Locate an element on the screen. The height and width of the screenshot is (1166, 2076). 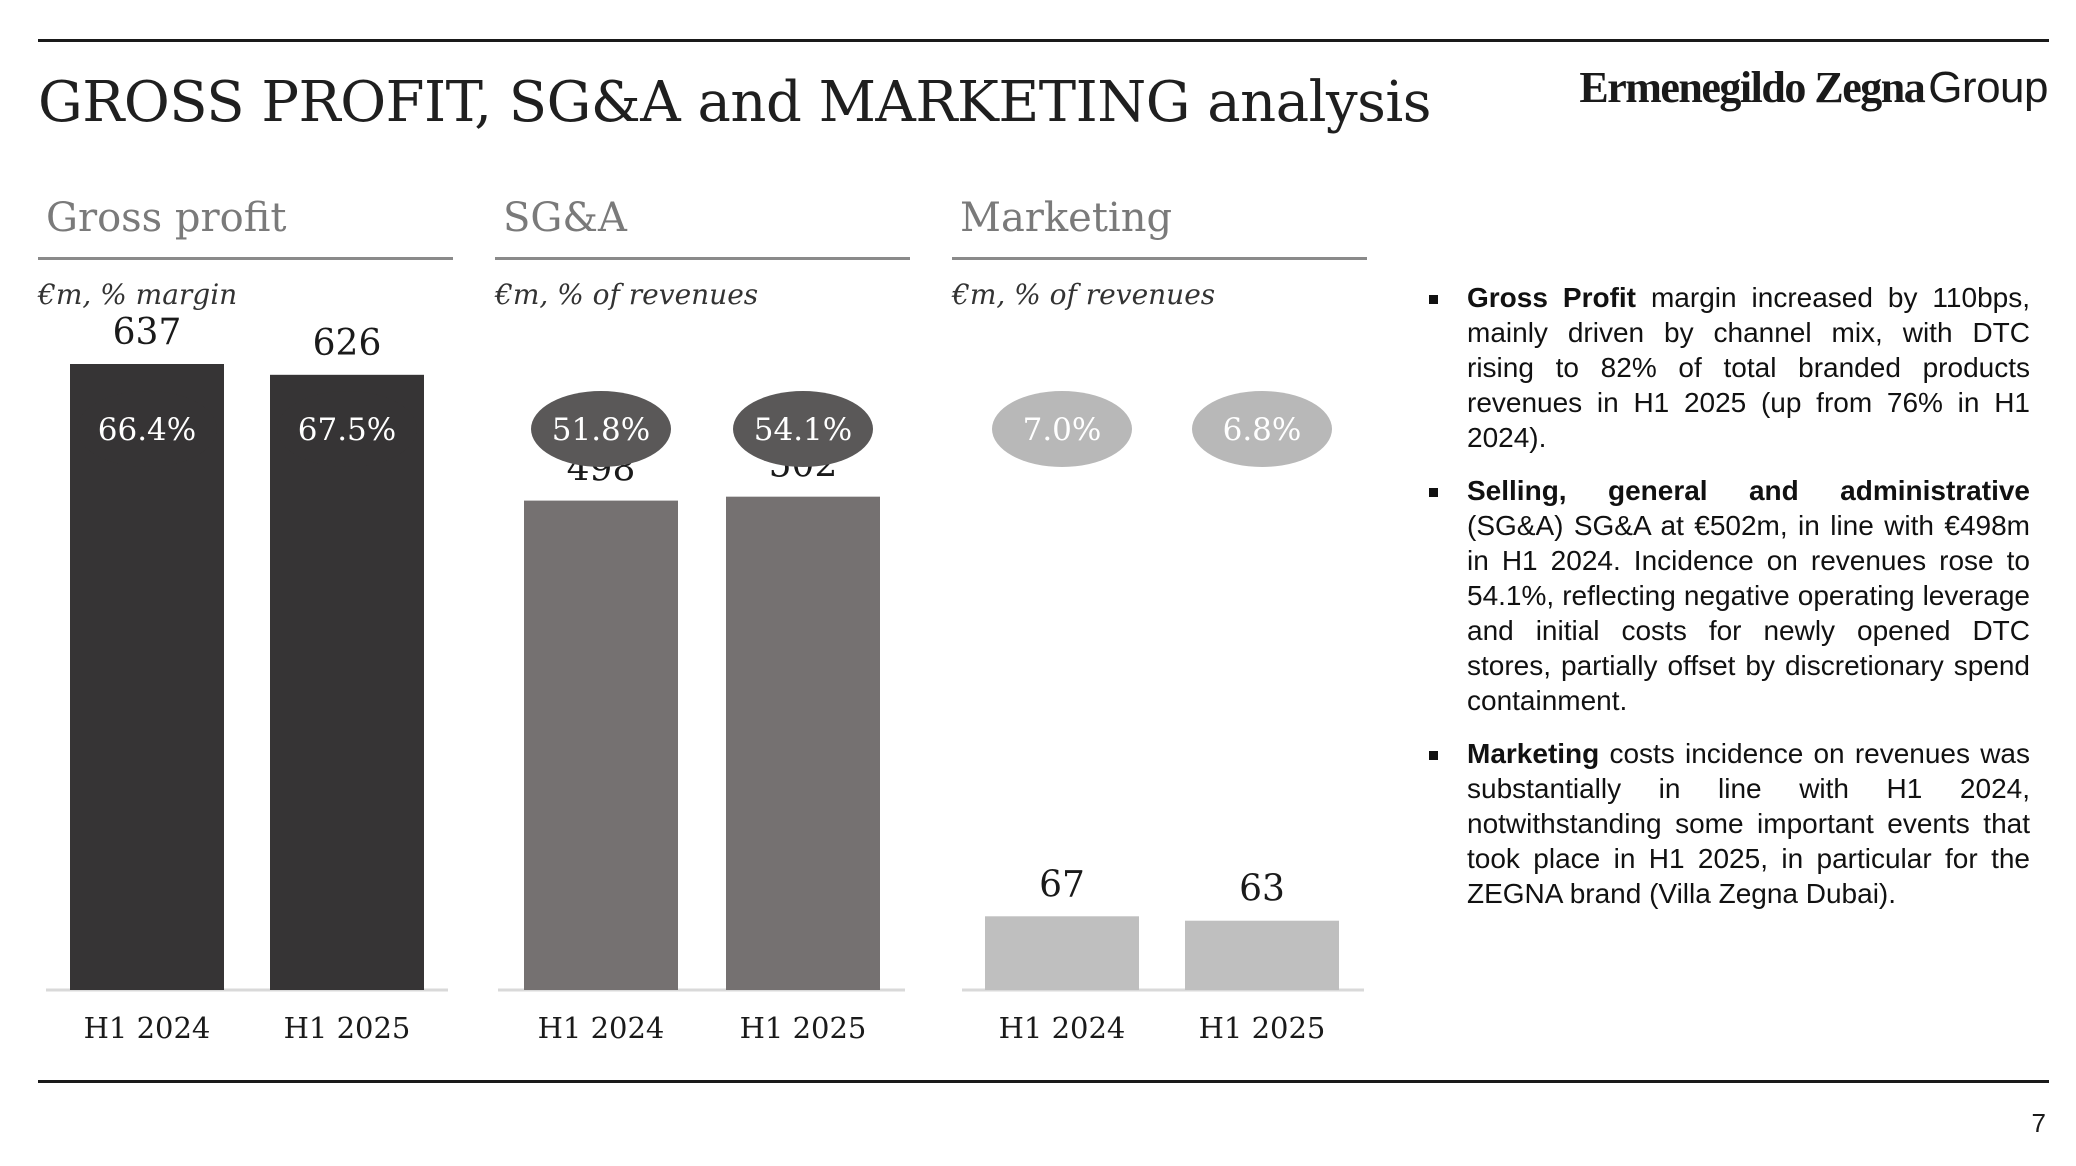
marketing-category-label: H1 2024 is located at coordinates (1062, 1028).